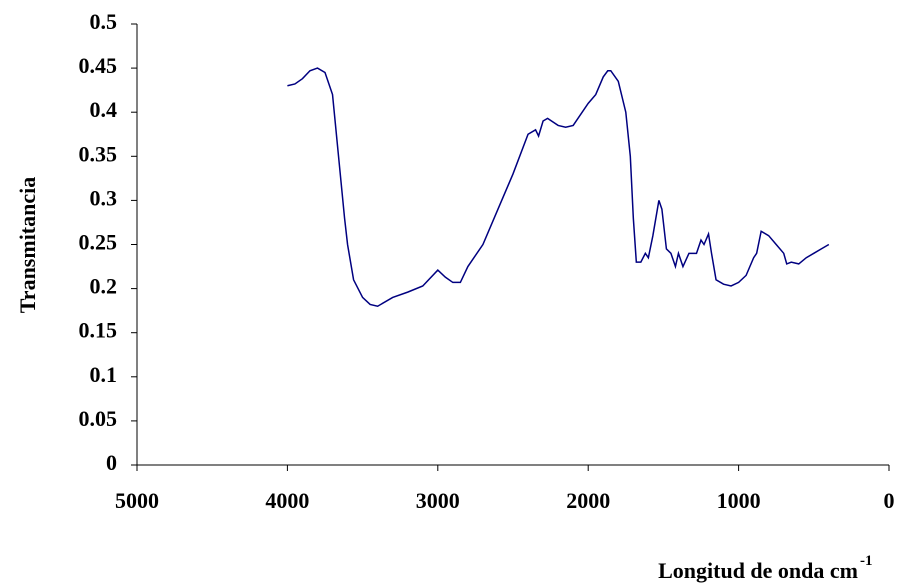  Describe the element at coordinates (889, 500) in the screenshot. I see `x-tick-label: 0` at that location.